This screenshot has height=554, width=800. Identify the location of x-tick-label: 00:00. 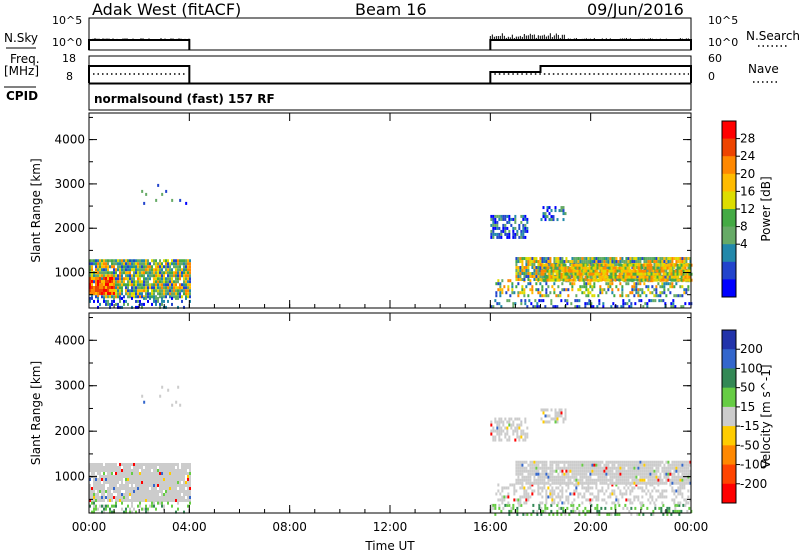
(691, 527).